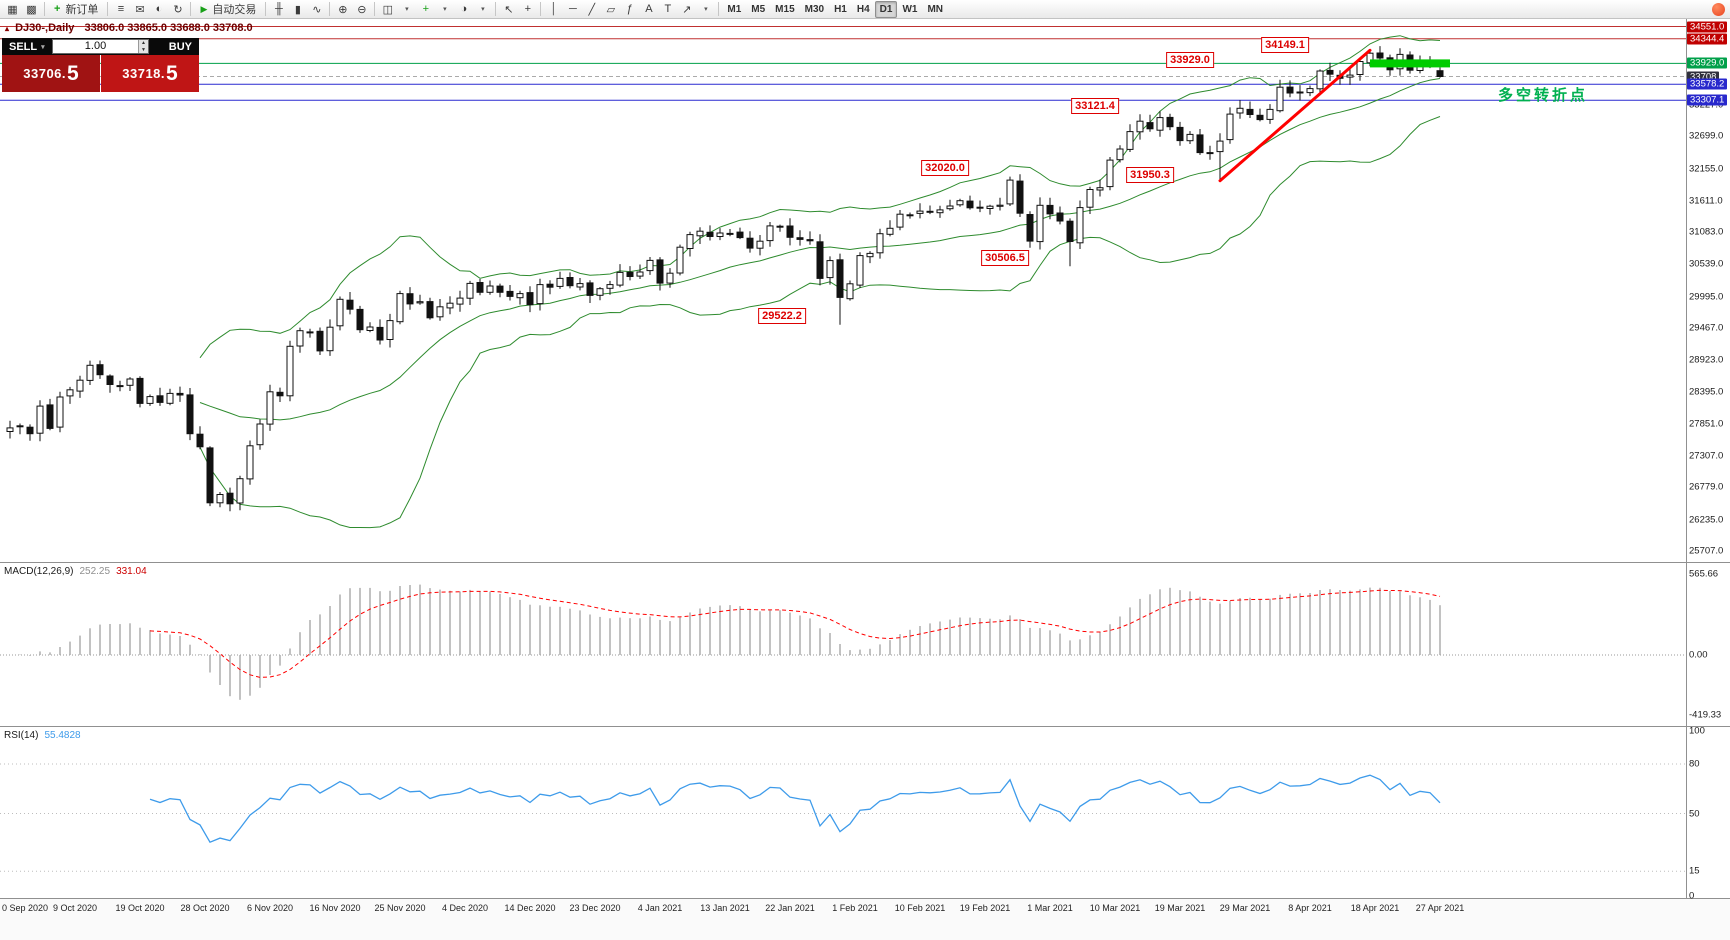 The image size is (1730, 940). I want to click on bar-chart-icon: ╫, so click(278, 9).